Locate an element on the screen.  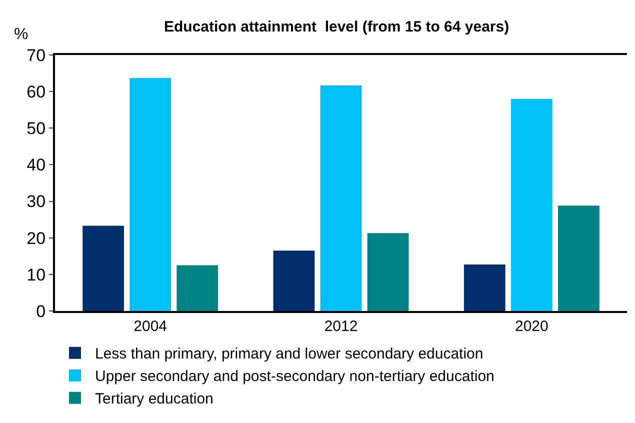
legend-label: Upper secondary and post-secondary non-tertiary education is located at coordinates (294, 377).